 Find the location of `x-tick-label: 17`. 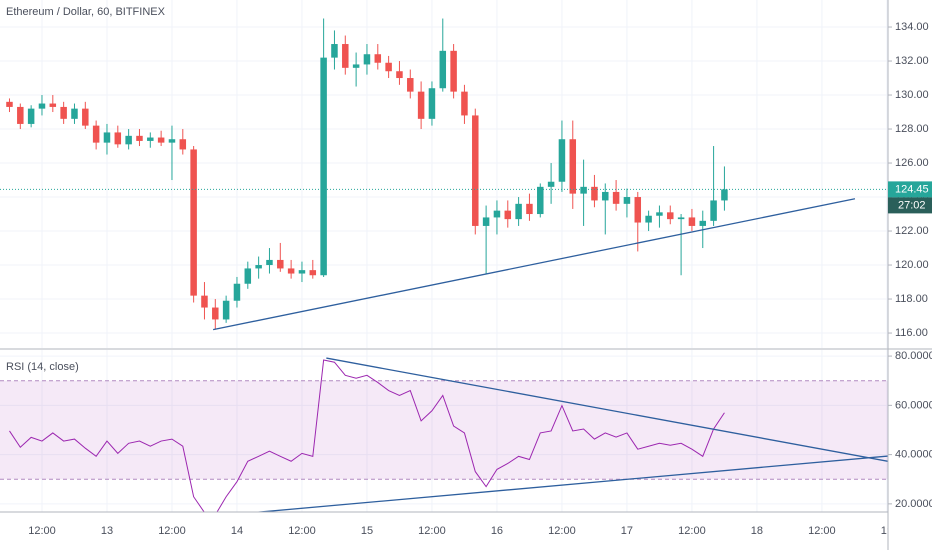

x-tick-label: 17 is located at coordinates (627, 531).